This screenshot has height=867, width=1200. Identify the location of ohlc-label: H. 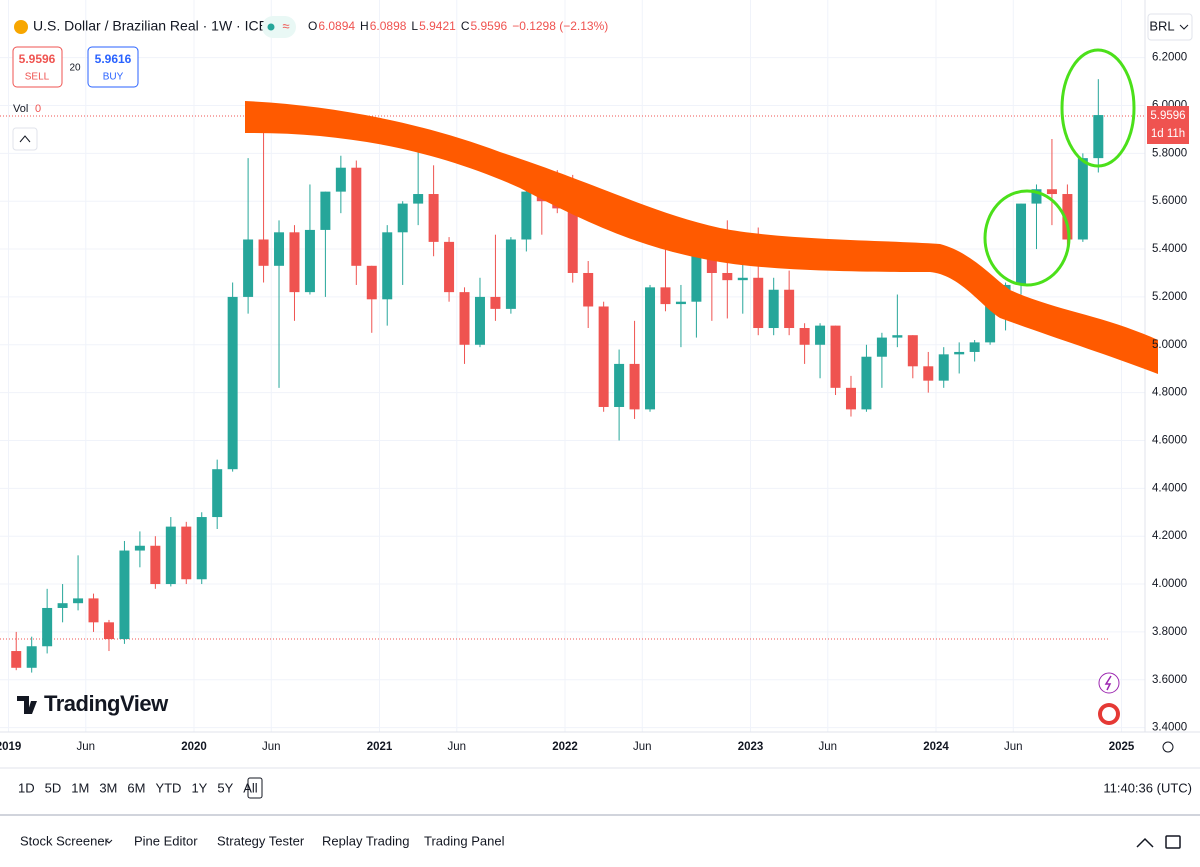
(364, 26).